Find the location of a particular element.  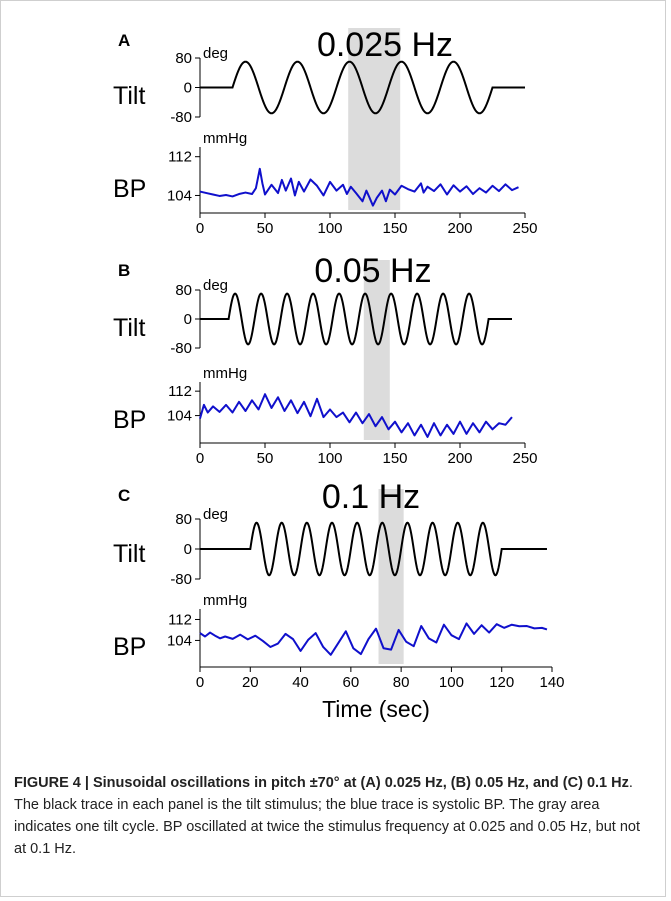

tilt-trace-a is located at coordinates (362, 87).